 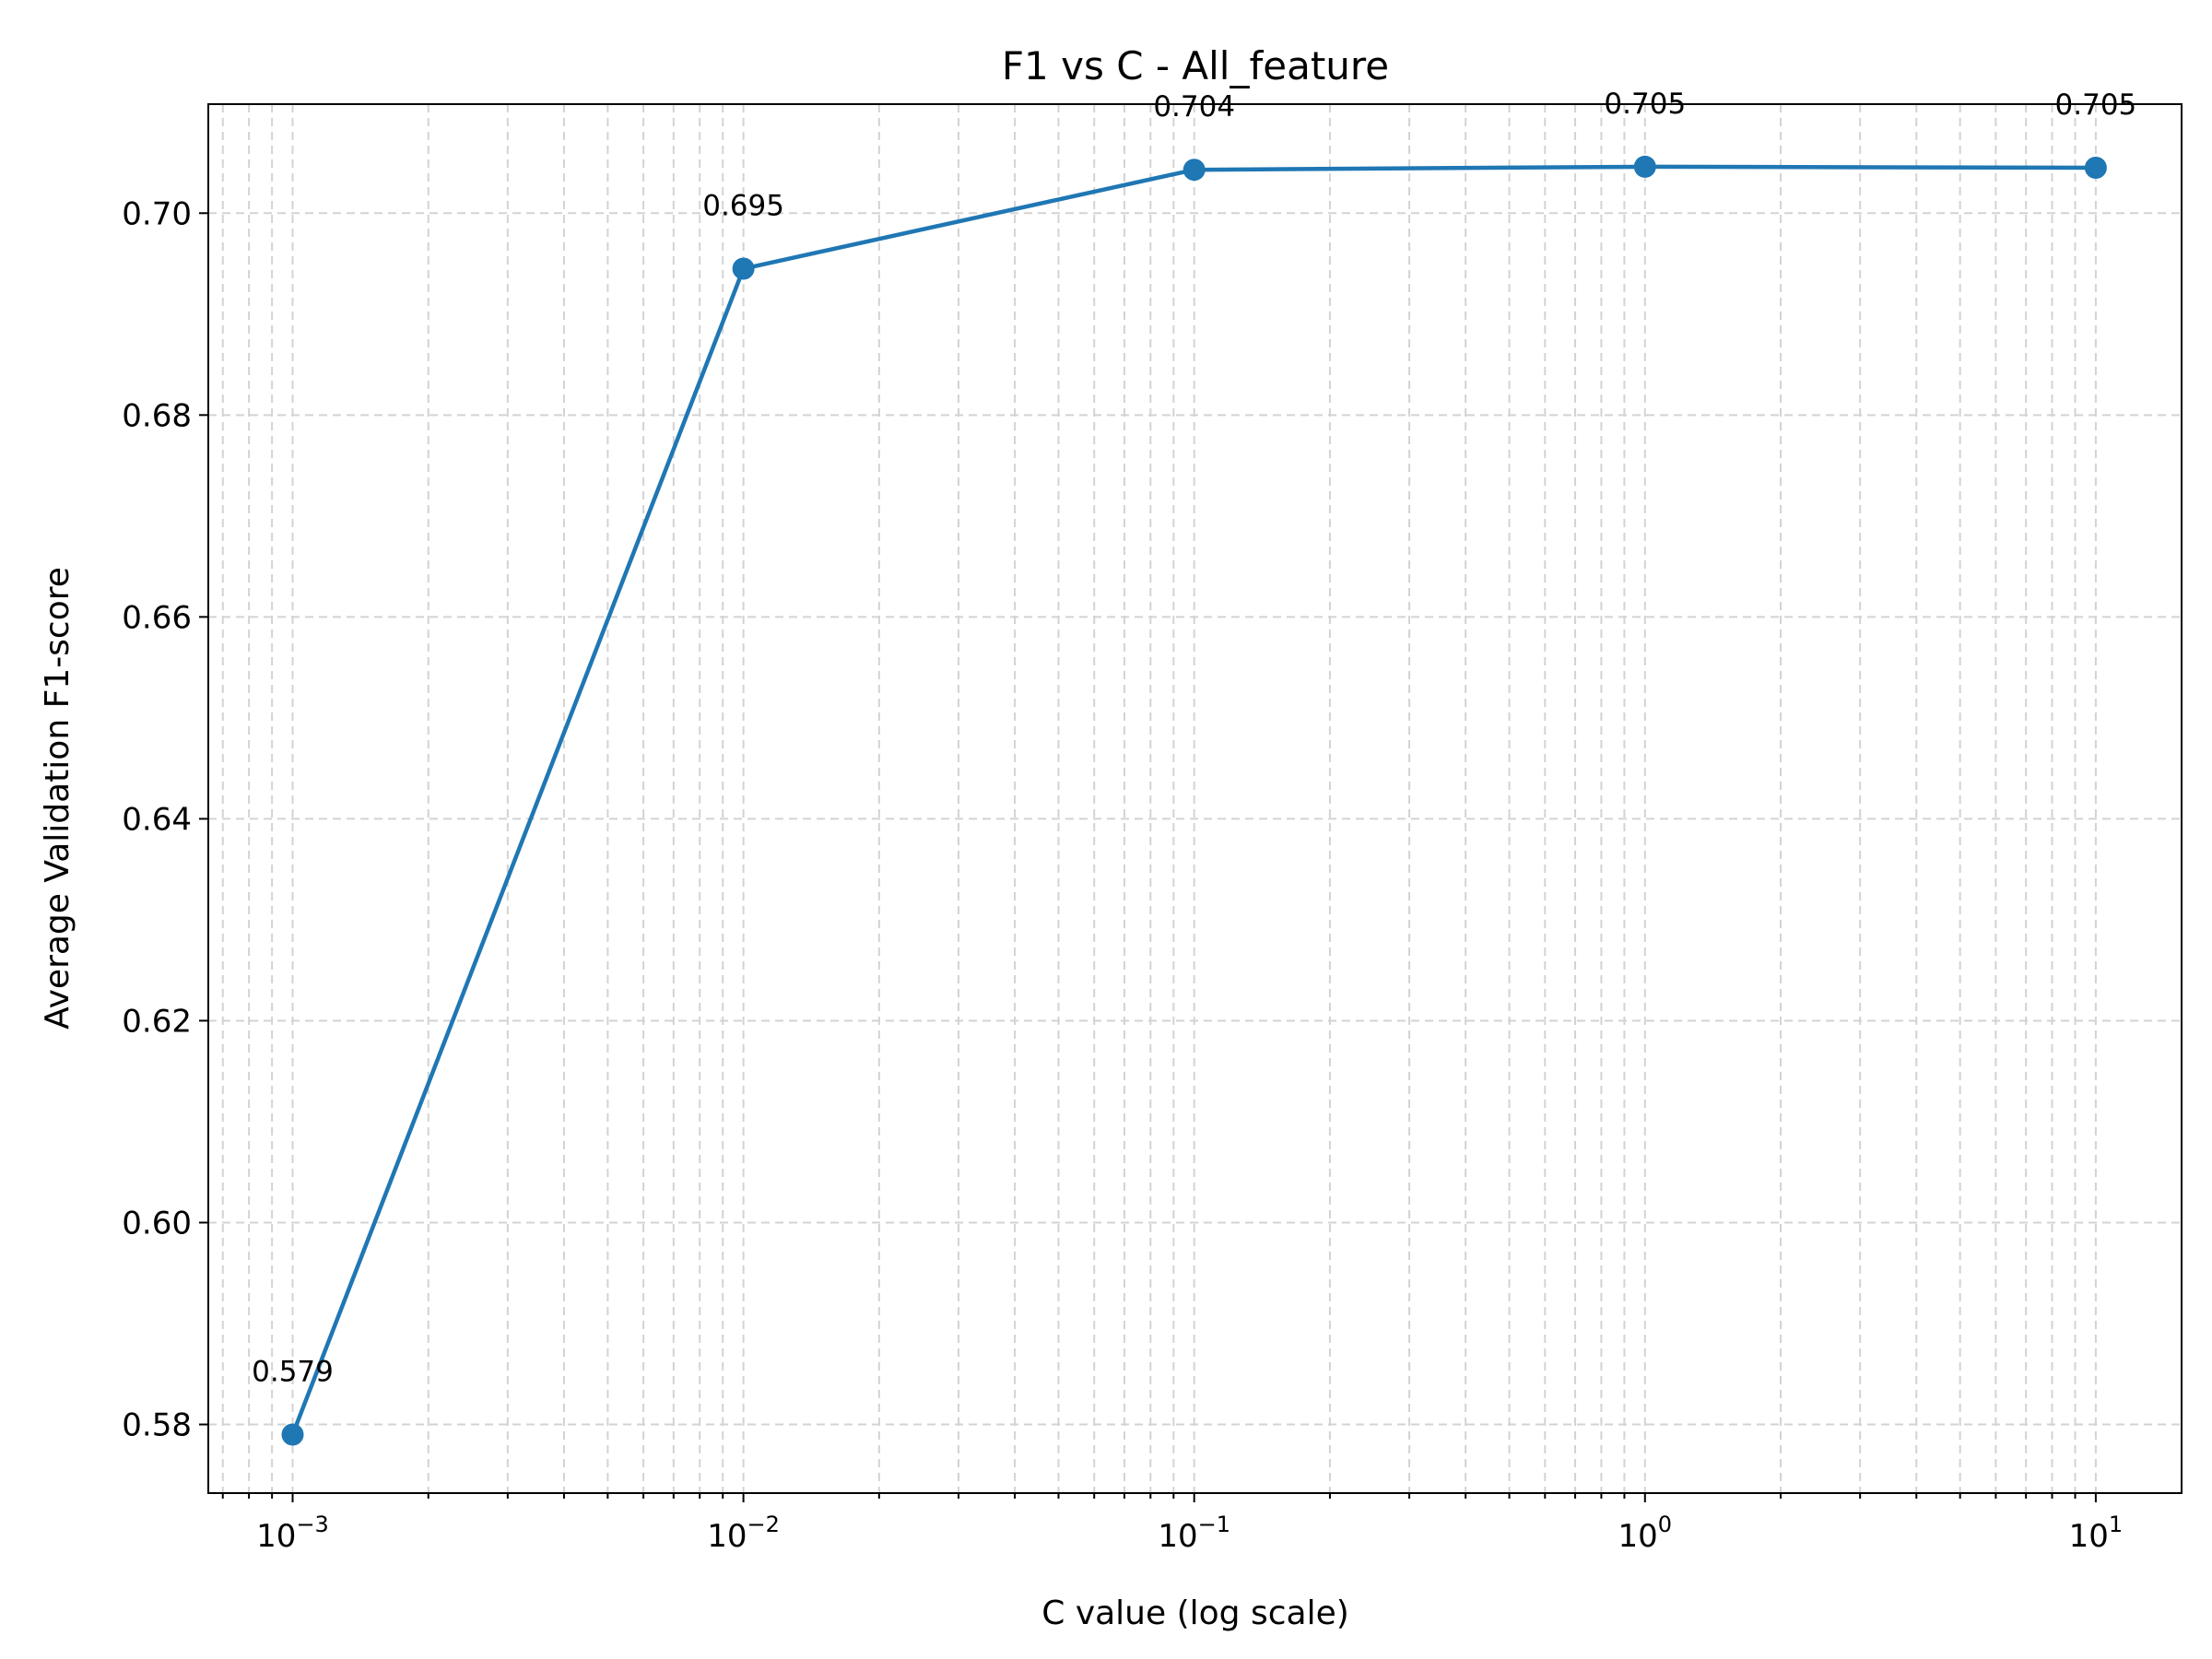 I want to click on y-axis-label: Average Validation F1-score, so click(x=57, y=798).